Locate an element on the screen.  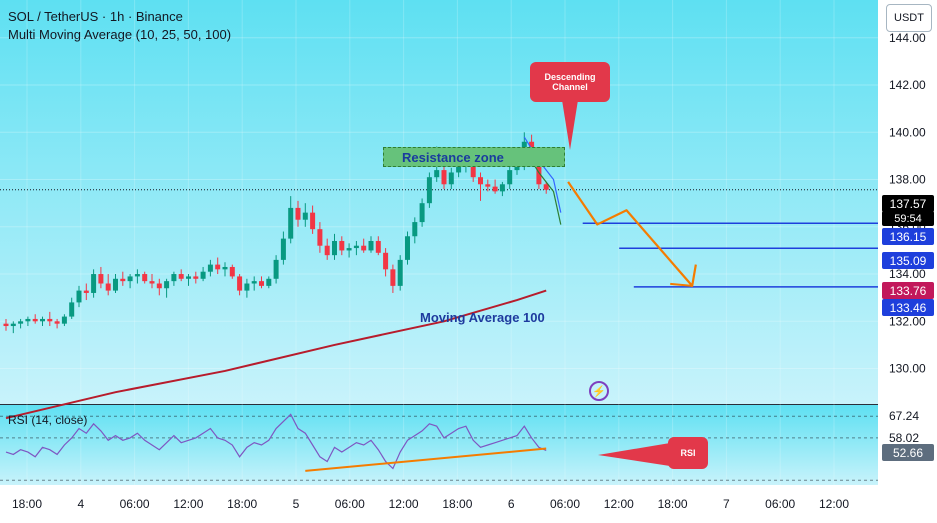
x-tick-label: 7 is located at coordinates (726, 504).